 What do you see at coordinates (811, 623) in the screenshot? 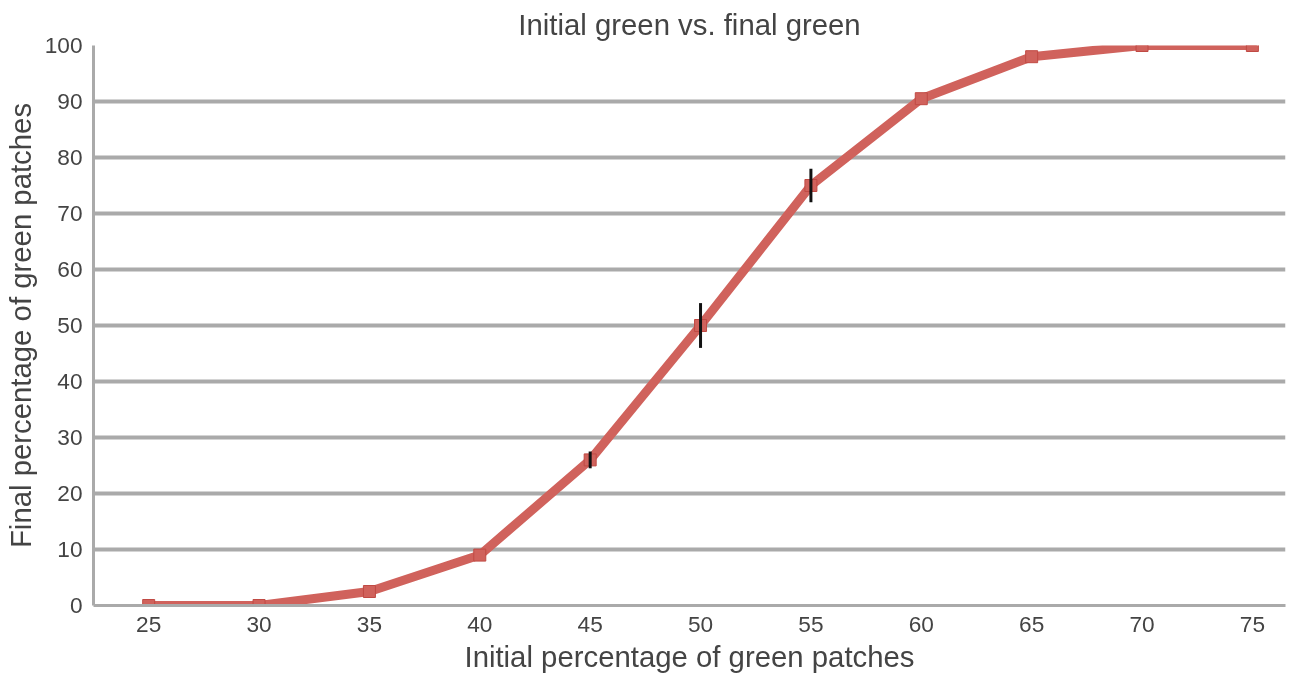
I see `x-tick-label: 55` at bounding box center [811, 623].